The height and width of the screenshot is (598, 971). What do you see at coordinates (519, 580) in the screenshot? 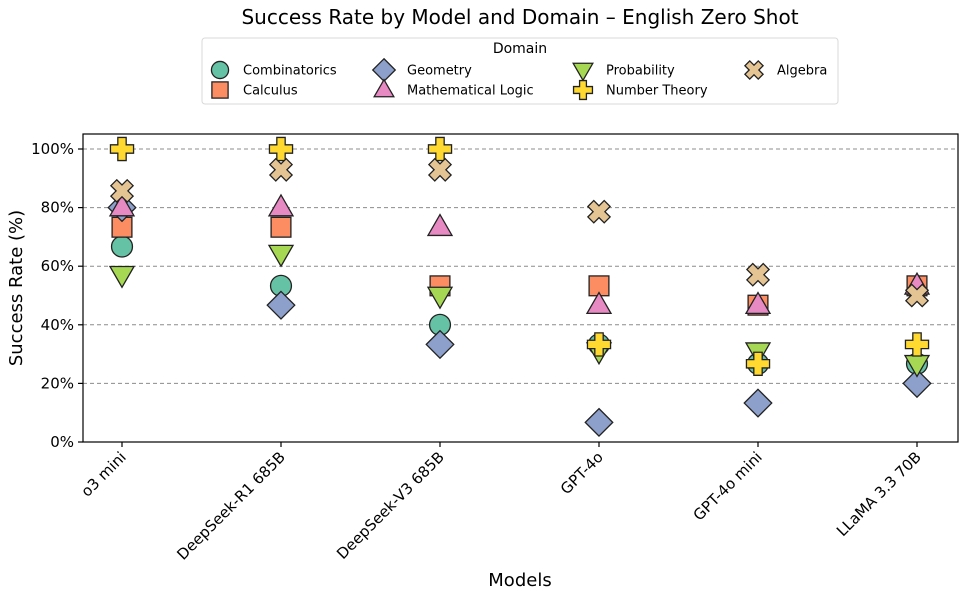
I see `x-axis-label: Models` at bounding box center [519, 580].